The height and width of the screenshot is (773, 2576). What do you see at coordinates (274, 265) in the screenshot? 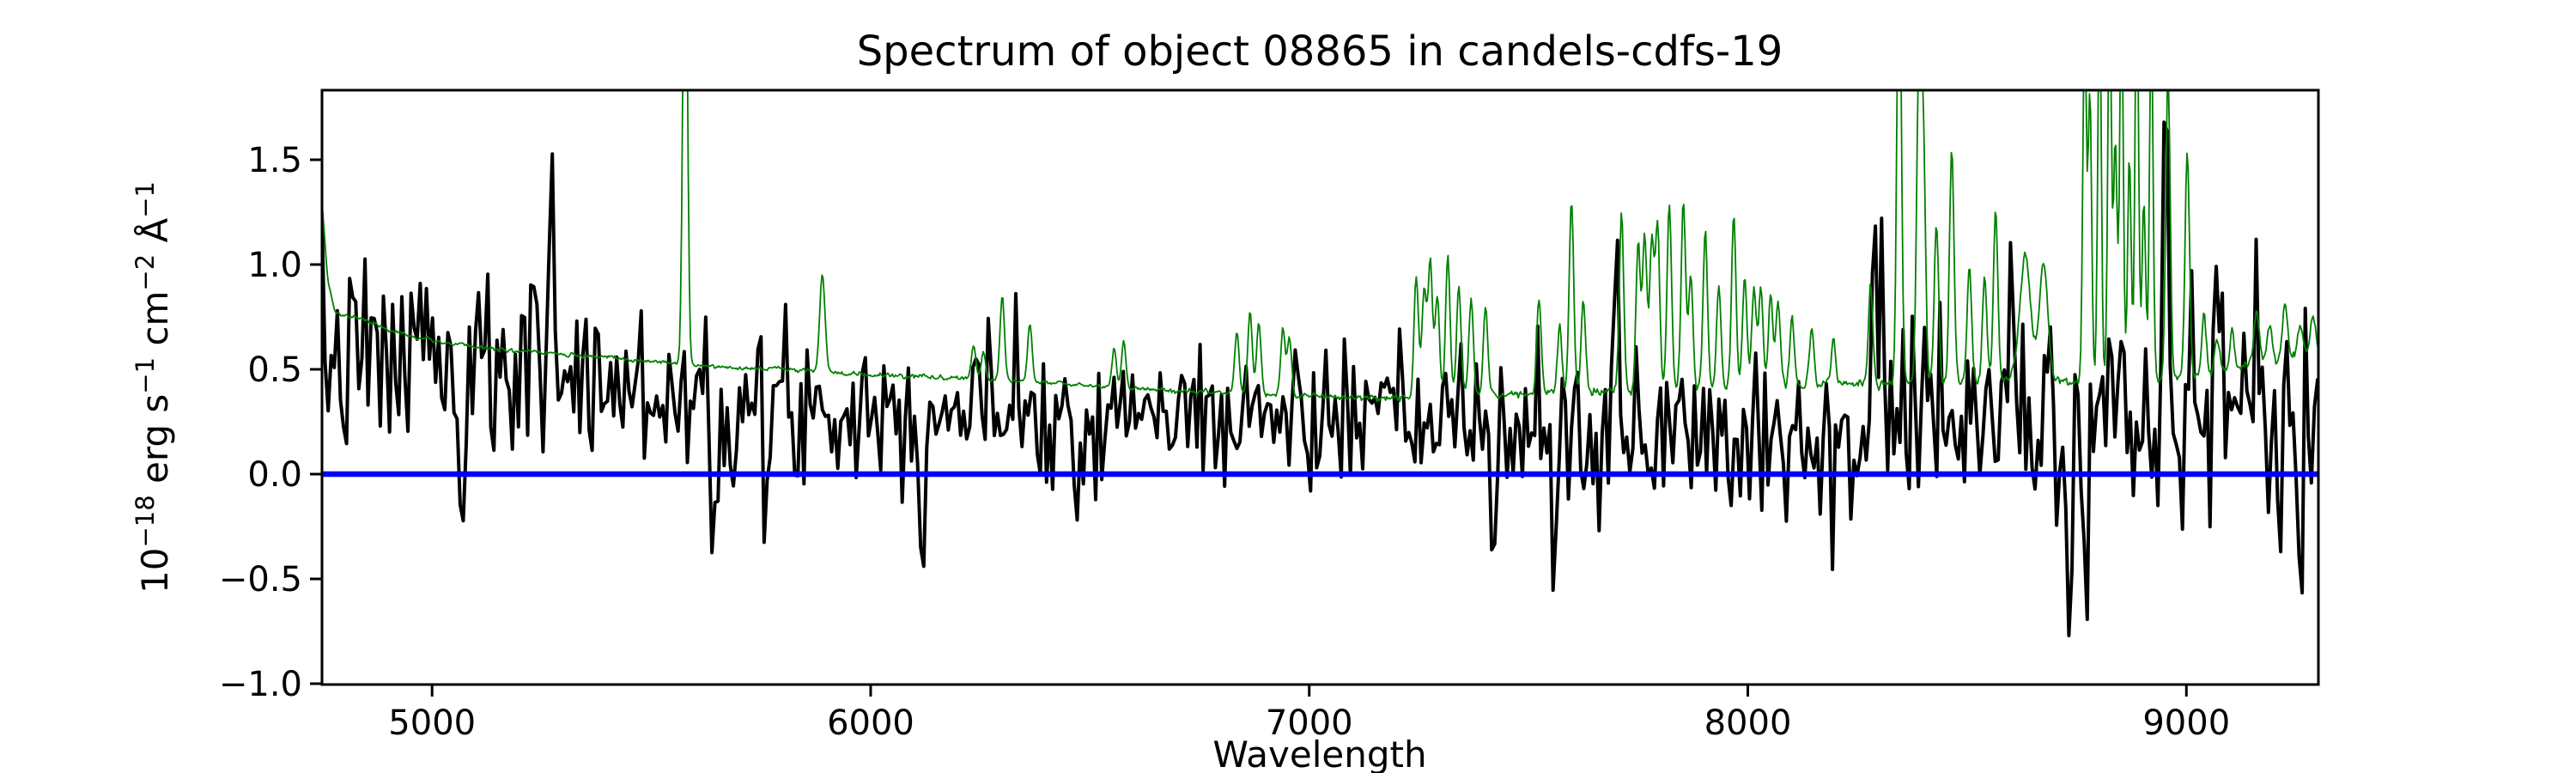
I see `y-tick-label: 1.0` at bounding box center [274, 265].